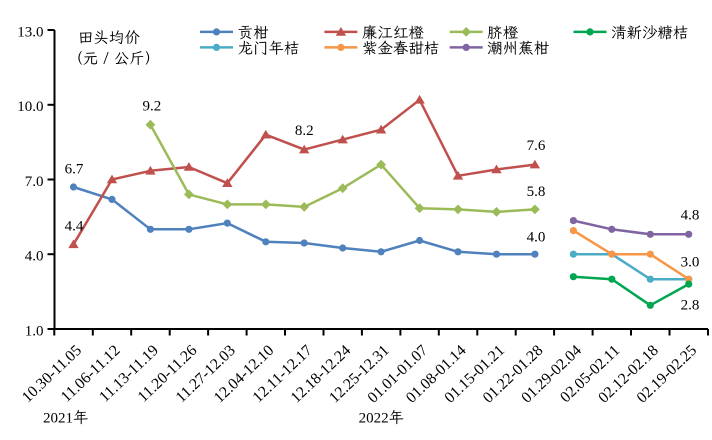  I want to click on svg-text: 7.6, so click(536, 146).